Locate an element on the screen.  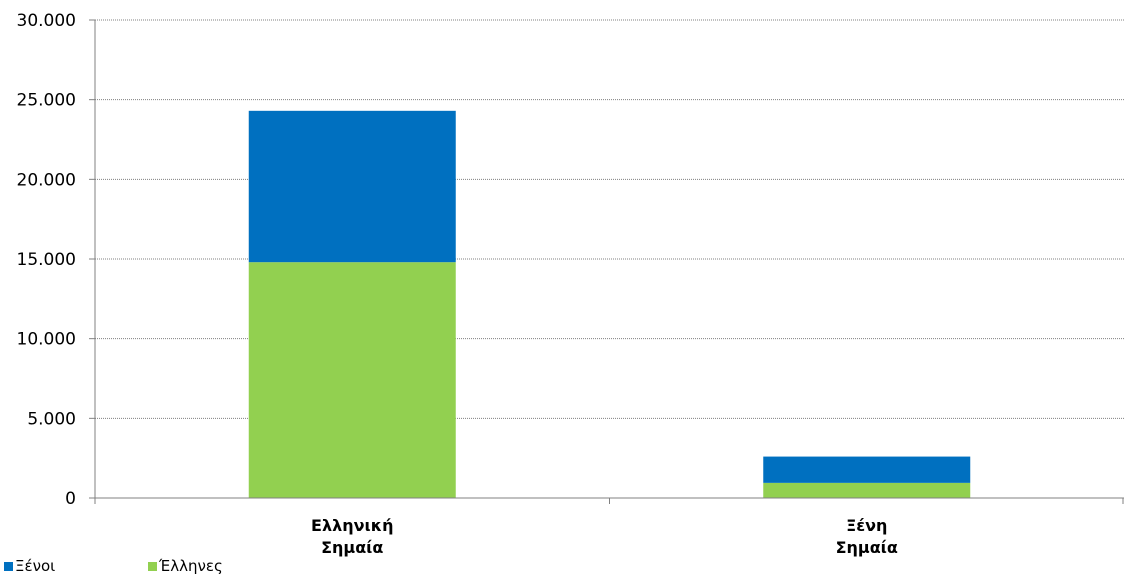
x-category-labels: Ελληνική Σημαία Ξένη Σημαία is located at coordinates (604, 536).